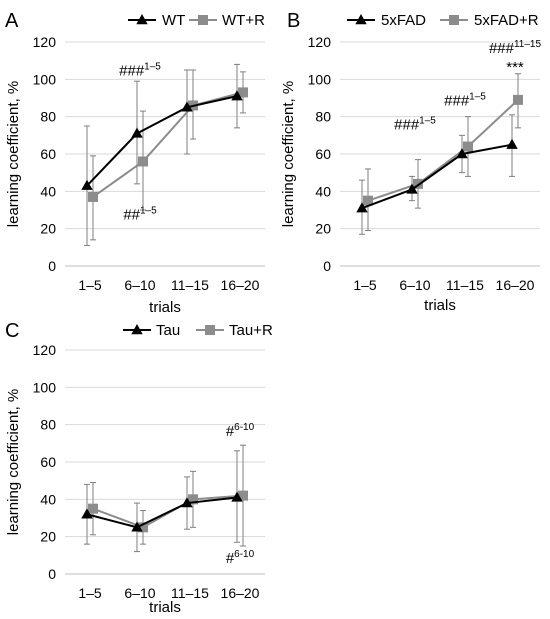 The width and height of the screenshot is (550, 619). I want to click on series-tau-r, so click(168, 495).